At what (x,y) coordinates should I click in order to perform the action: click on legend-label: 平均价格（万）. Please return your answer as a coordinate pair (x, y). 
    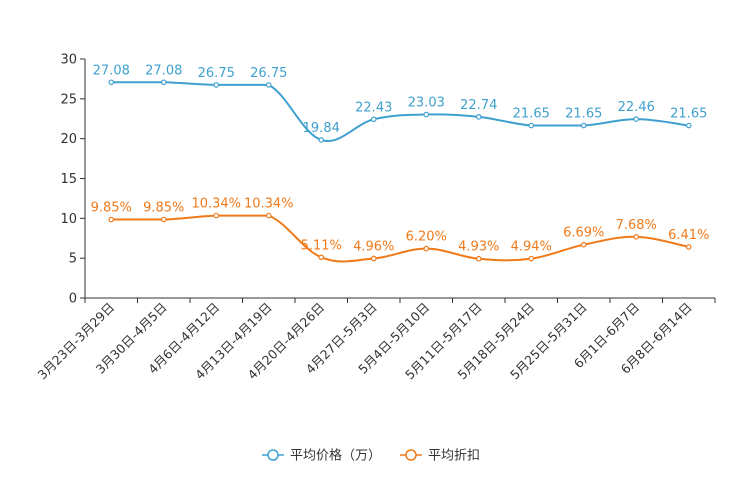
    Looking at the image, I should click on (335, 456).